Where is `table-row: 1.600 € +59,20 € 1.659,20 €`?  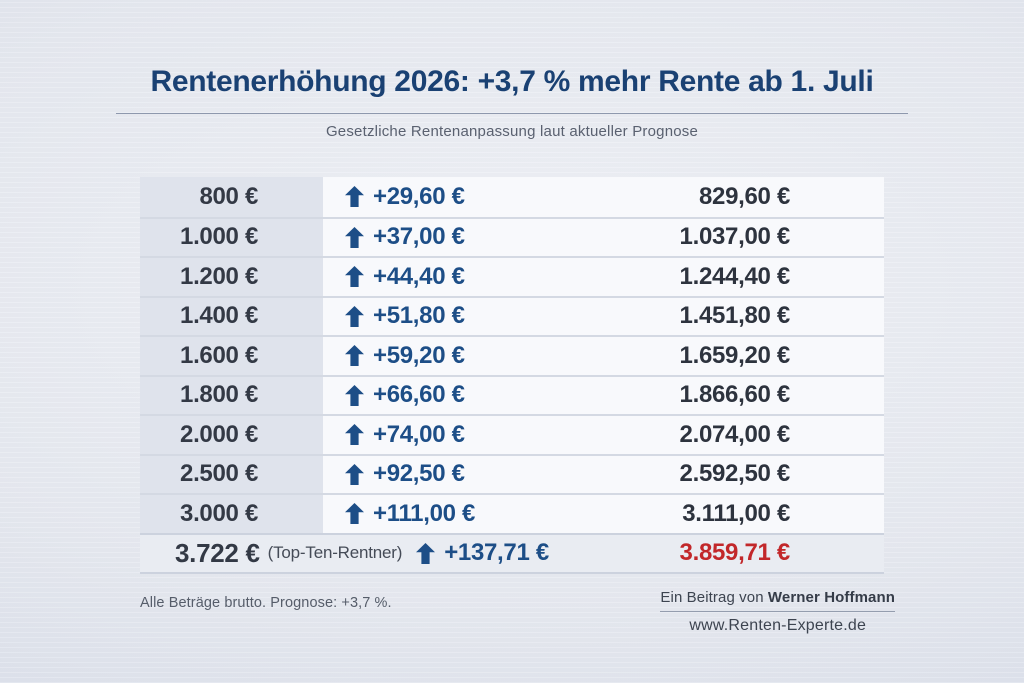
table-row: 1.600 € +59,20 € 1.659,20 € is located at coordinates (512, 355).